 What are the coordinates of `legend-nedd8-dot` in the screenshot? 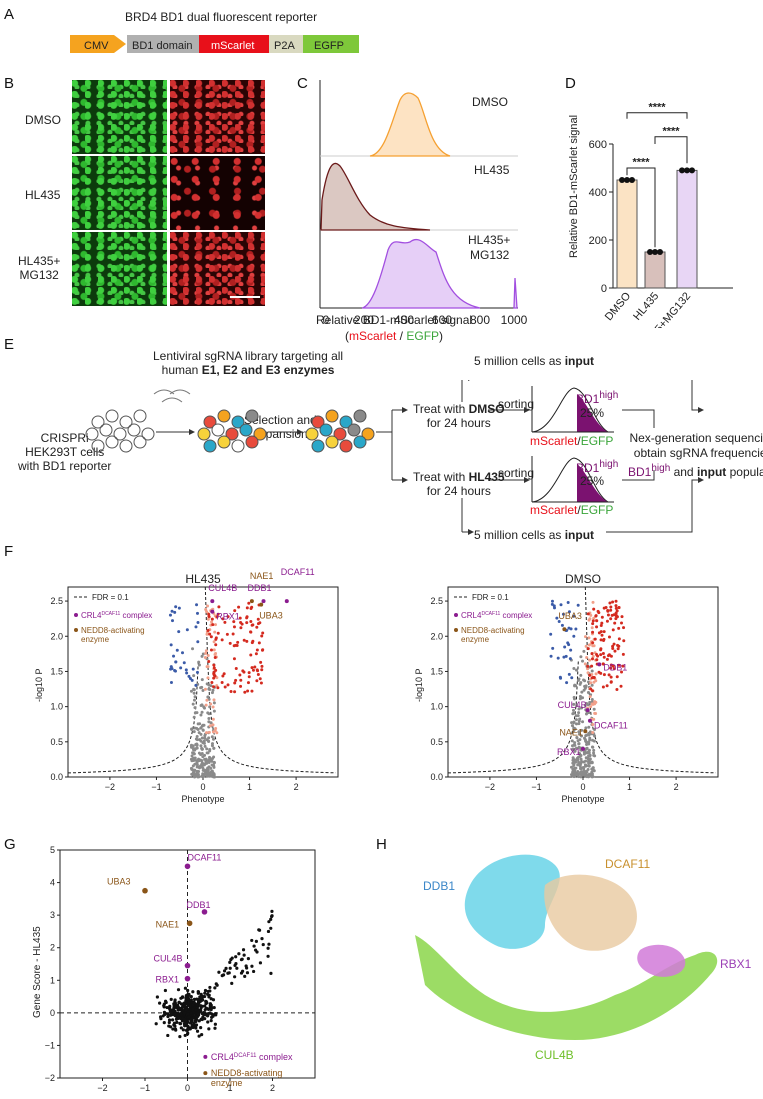 It's located at (456, 630).